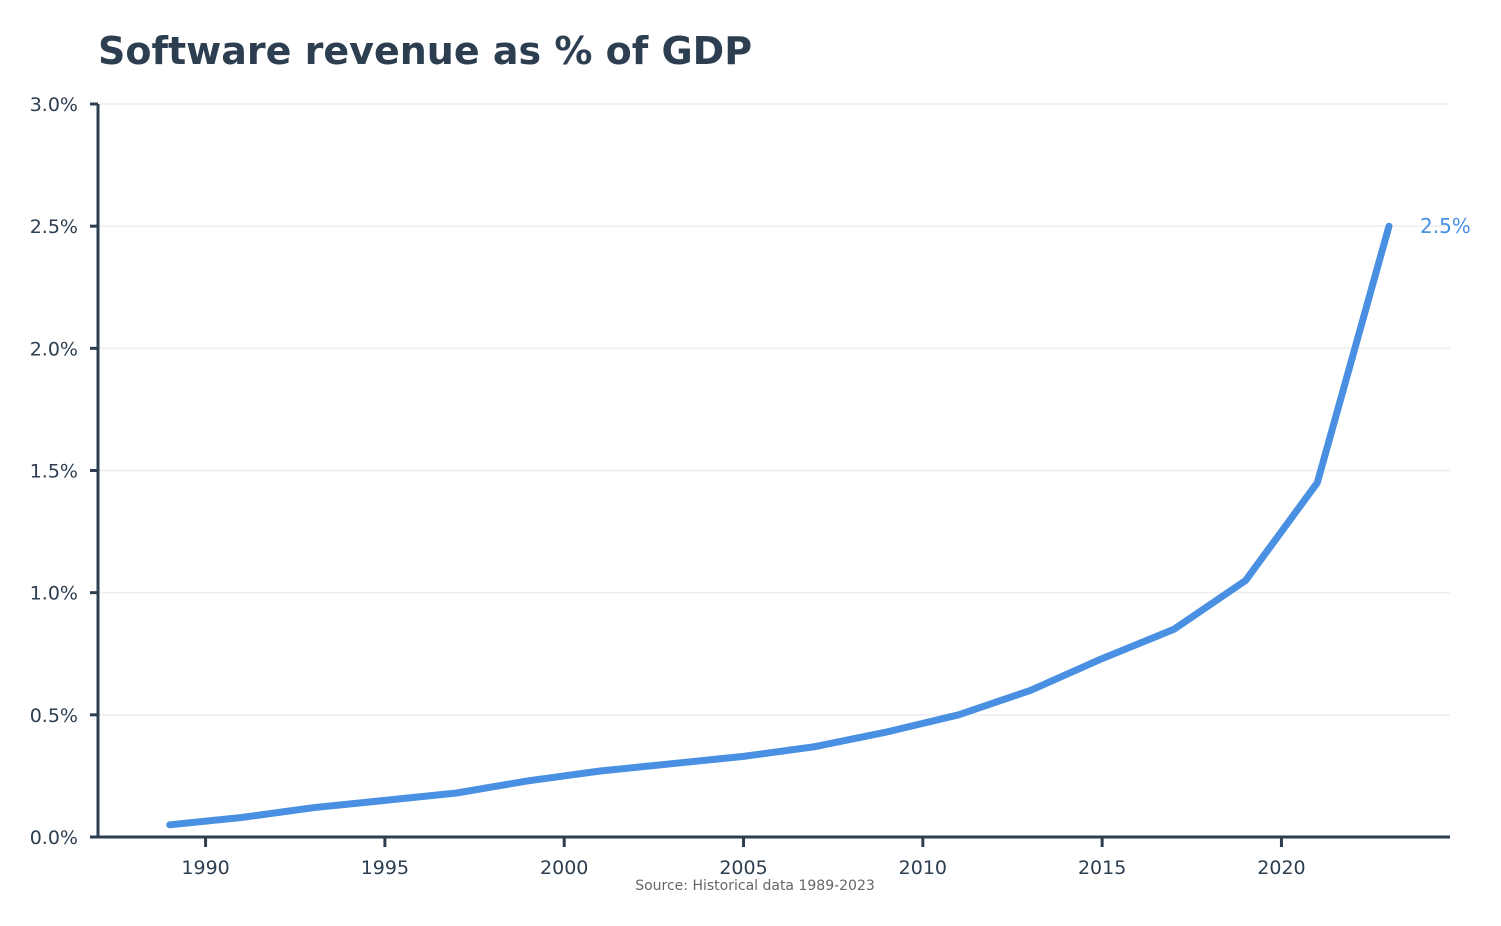 The width and height of the screenshot is (1501, 926). Describe the element at coordinates (54, 227) in the screenshot. I see `y-tick-label: 2.5%` at that location.